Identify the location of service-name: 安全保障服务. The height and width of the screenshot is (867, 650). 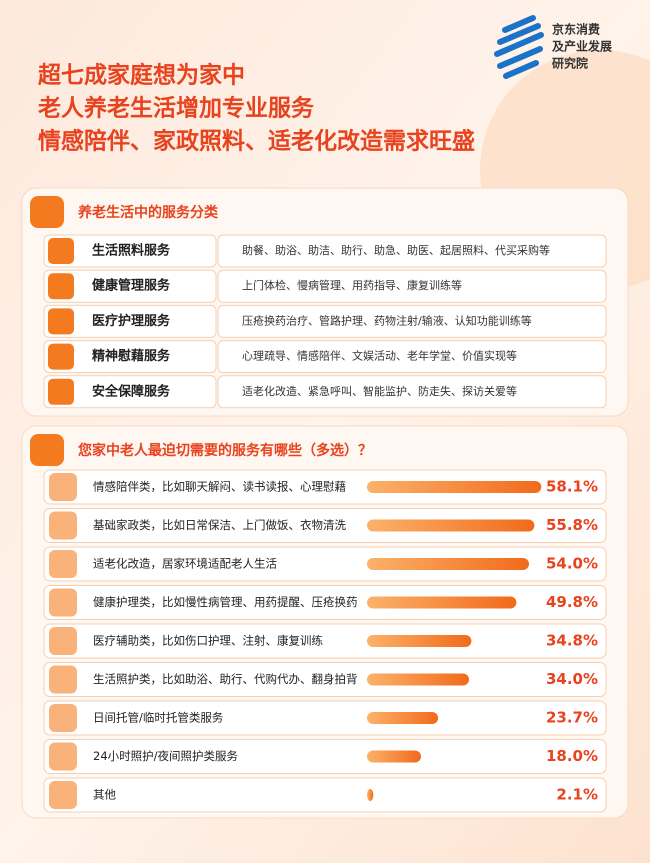
(131, 391).